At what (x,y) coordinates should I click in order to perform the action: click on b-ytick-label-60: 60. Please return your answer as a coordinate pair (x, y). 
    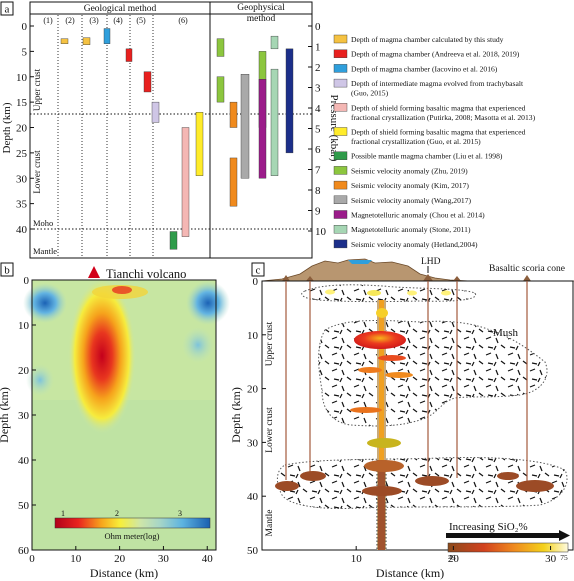
    Looking at the image, I should click on (24, 551).